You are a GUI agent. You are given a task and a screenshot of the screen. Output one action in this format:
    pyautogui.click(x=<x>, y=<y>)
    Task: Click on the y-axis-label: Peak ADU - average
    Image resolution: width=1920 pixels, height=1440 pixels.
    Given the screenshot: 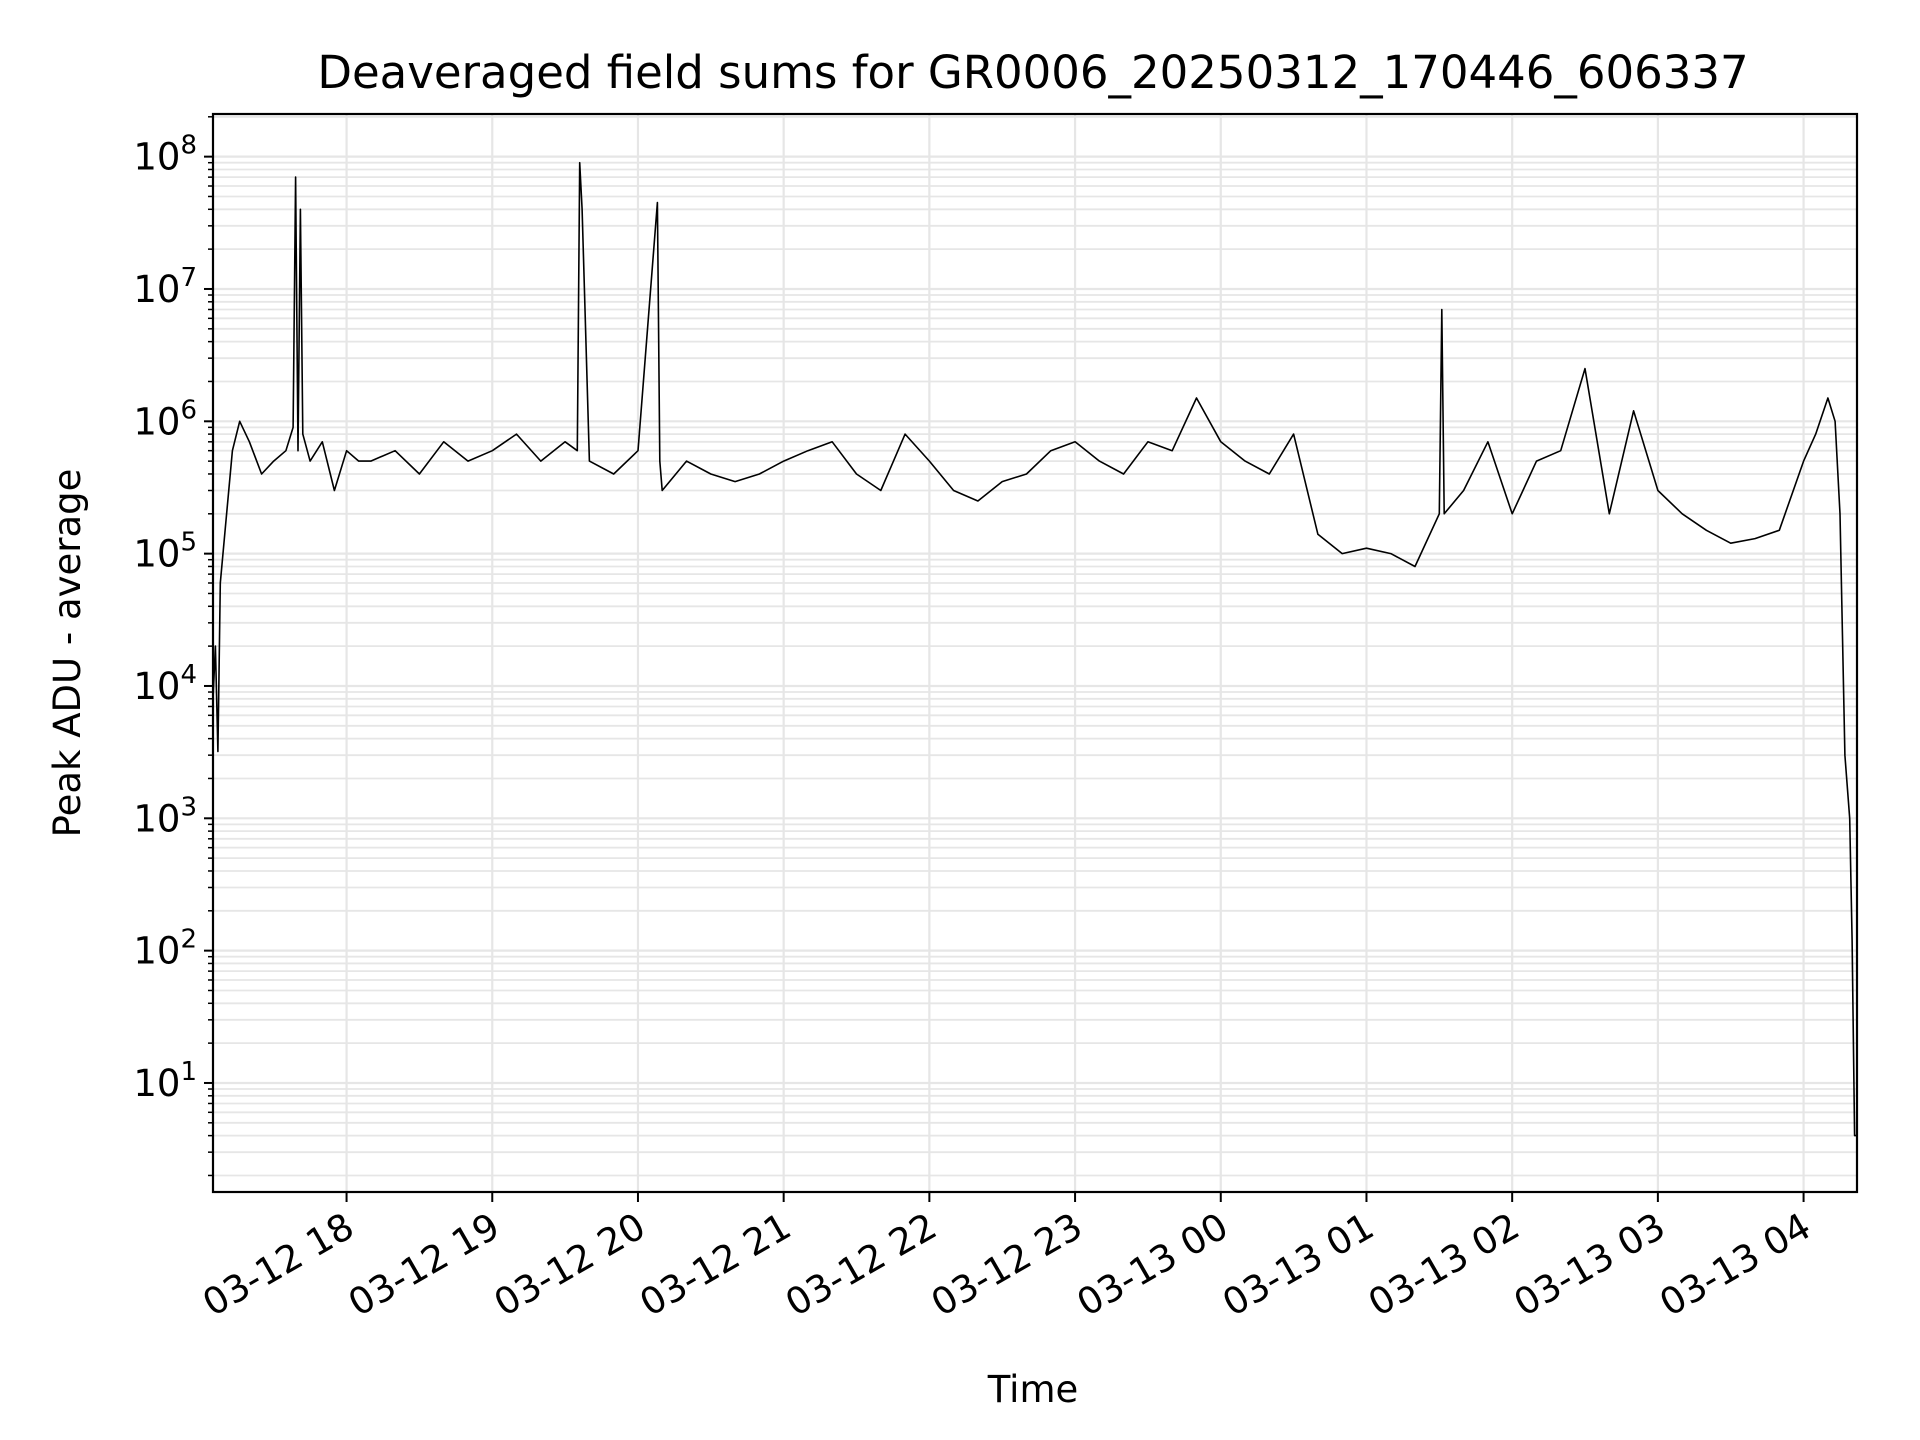 What is the action you would take?
    pyautogui.click(x=67, y=653)
    